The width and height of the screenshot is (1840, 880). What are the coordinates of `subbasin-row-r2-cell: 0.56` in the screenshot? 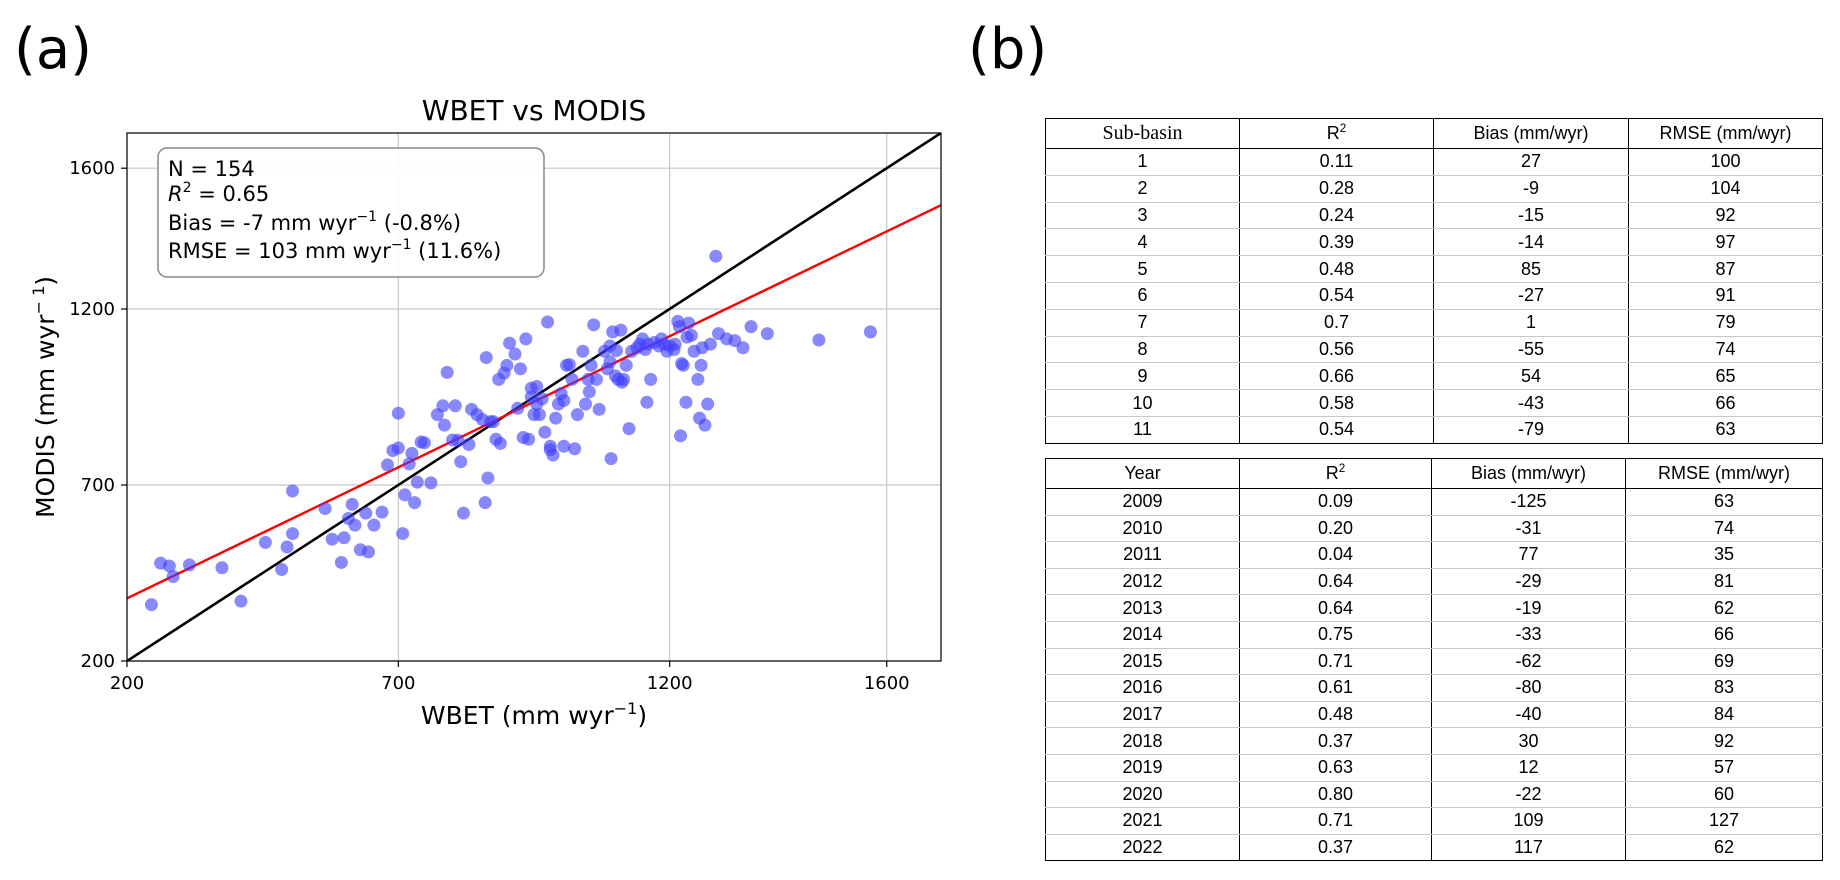 It's located at (1336, 350).